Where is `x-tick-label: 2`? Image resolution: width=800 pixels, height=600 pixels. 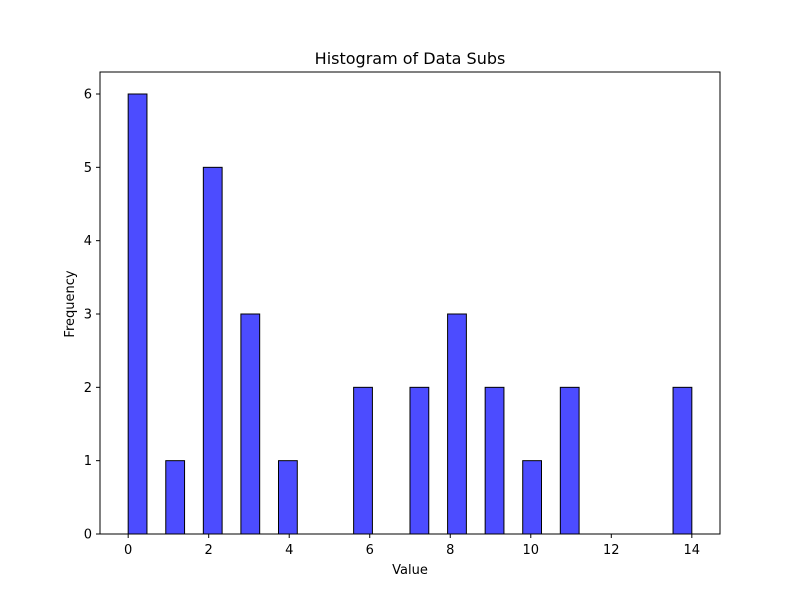 x-tick-label: 2 is located at coordinates (209, 550).